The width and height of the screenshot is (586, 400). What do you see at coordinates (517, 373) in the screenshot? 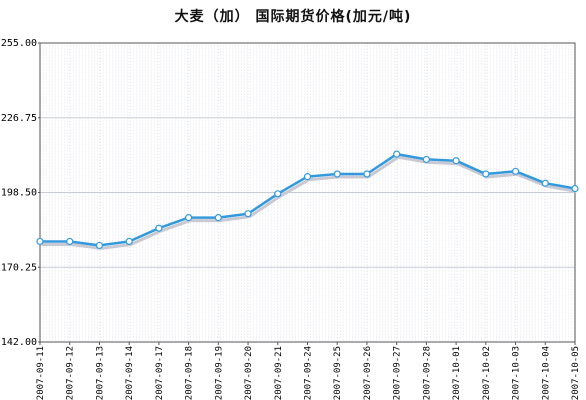
I see `x-tick-label: 2007-10-03` at bounding box center [517, 373].